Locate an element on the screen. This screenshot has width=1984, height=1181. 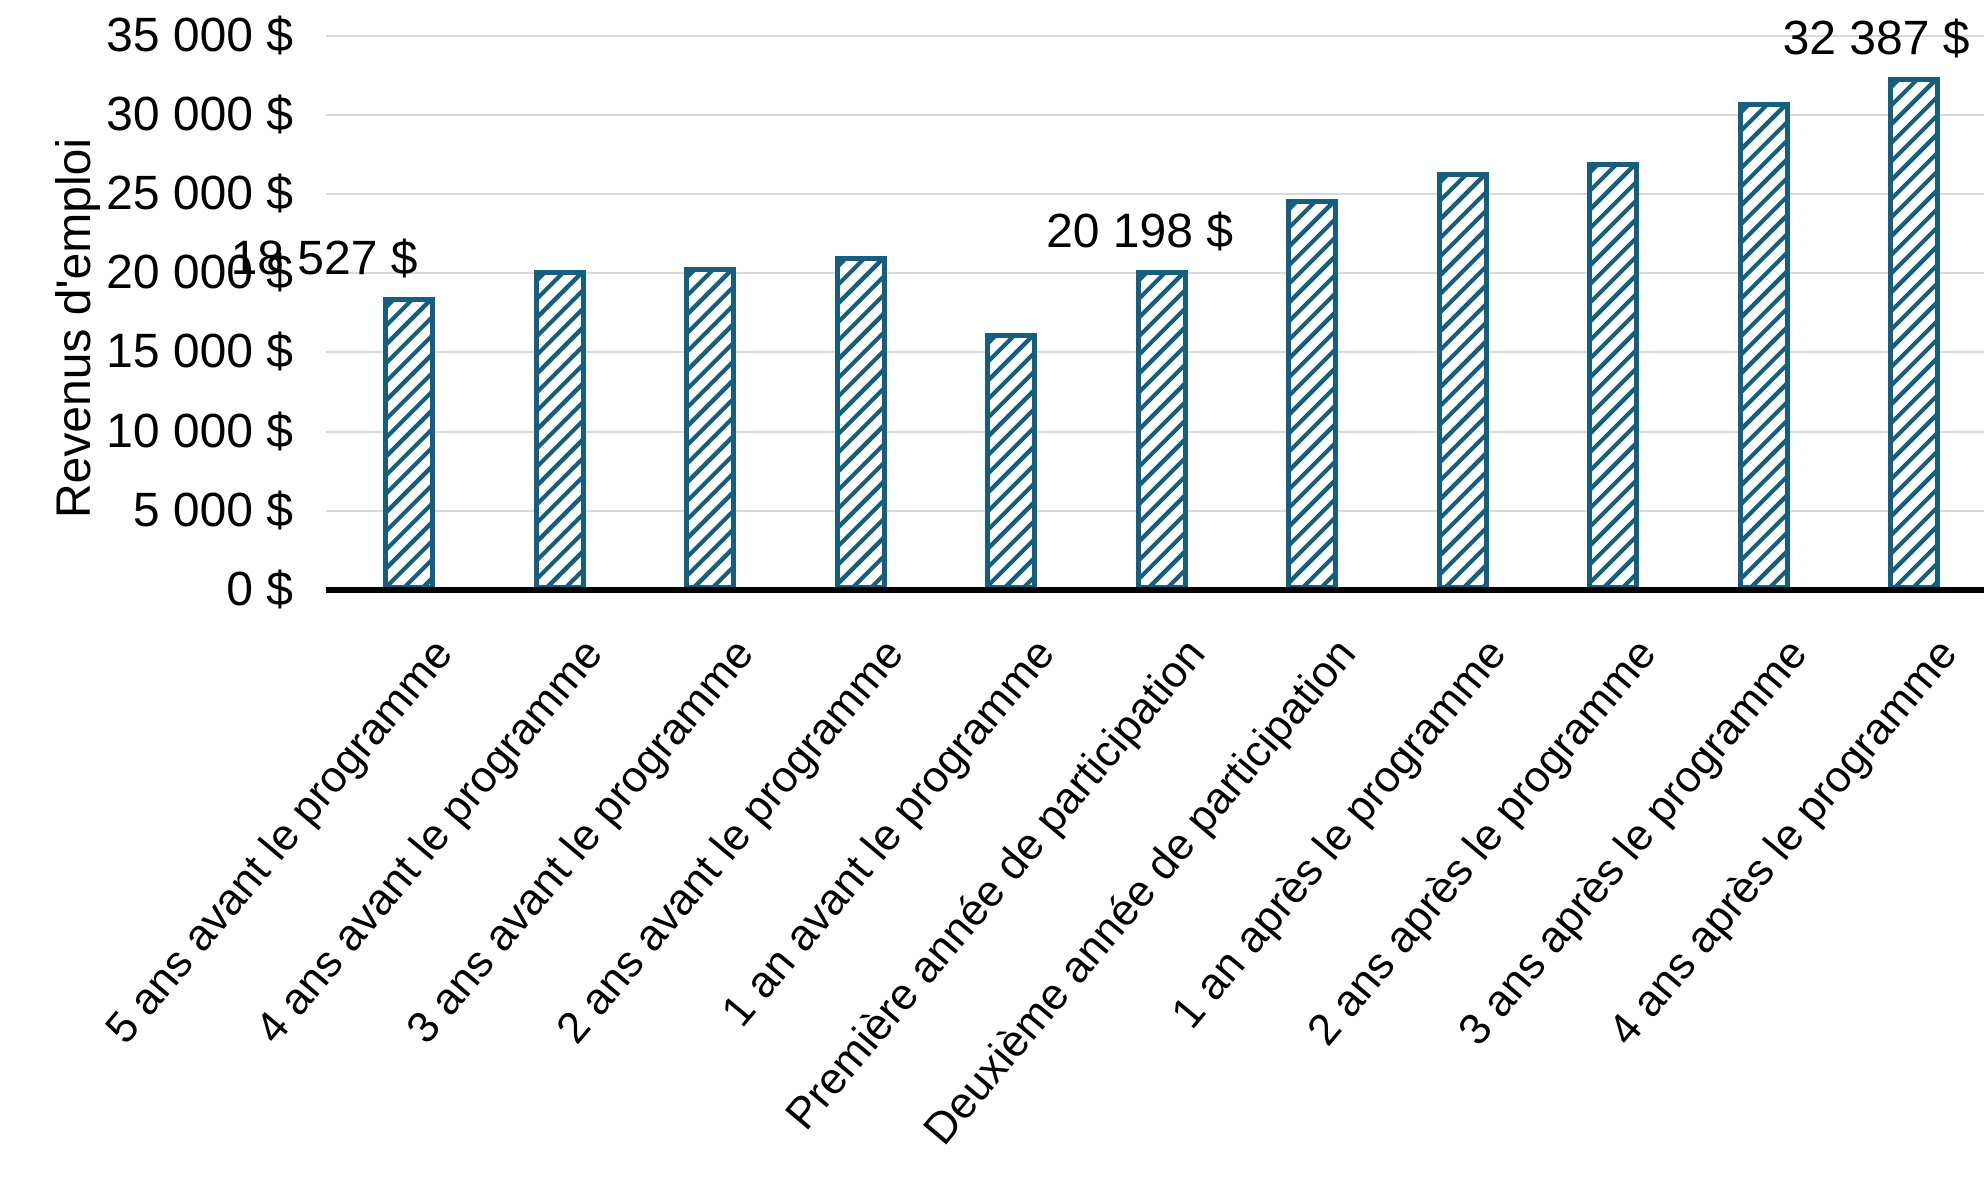
bar-7-Deuxième année de participation is located at coordinates (1312, 394).